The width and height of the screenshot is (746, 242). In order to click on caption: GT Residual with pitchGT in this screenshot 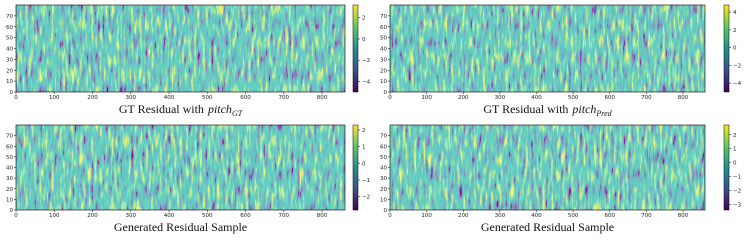, I will do `click(181, 110)`.